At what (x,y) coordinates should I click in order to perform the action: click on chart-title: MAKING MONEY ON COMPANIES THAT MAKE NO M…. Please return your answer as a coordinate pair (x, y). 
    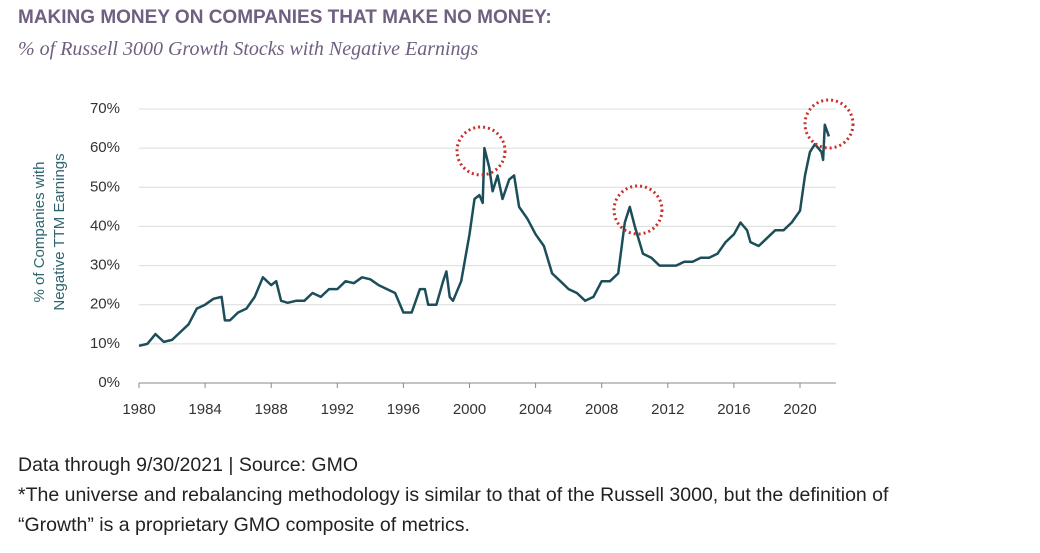
    Looking at the image, I should click on (285, 17).